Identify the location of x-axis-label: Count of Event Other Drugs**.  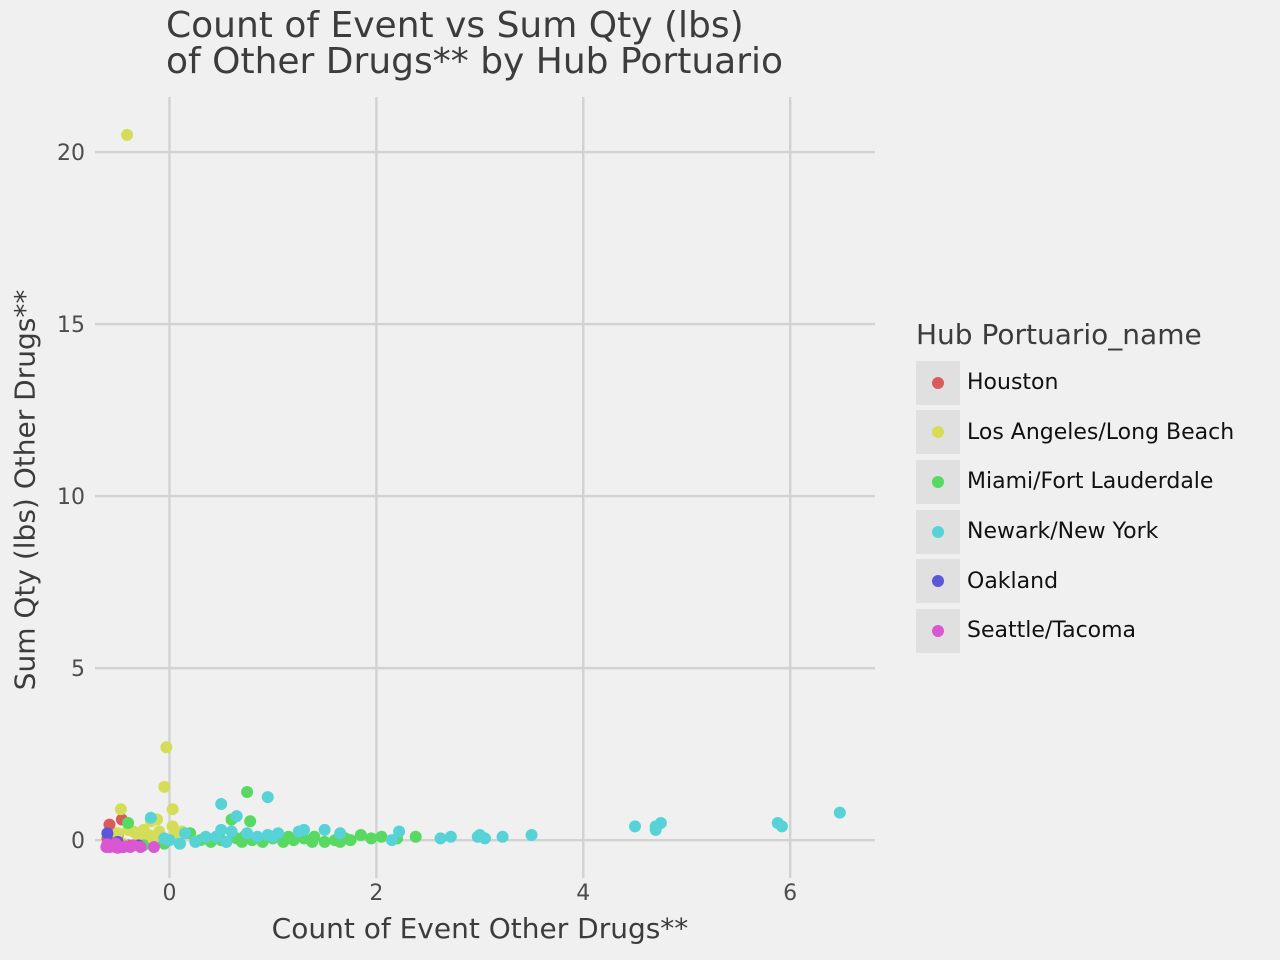
(480, 928).